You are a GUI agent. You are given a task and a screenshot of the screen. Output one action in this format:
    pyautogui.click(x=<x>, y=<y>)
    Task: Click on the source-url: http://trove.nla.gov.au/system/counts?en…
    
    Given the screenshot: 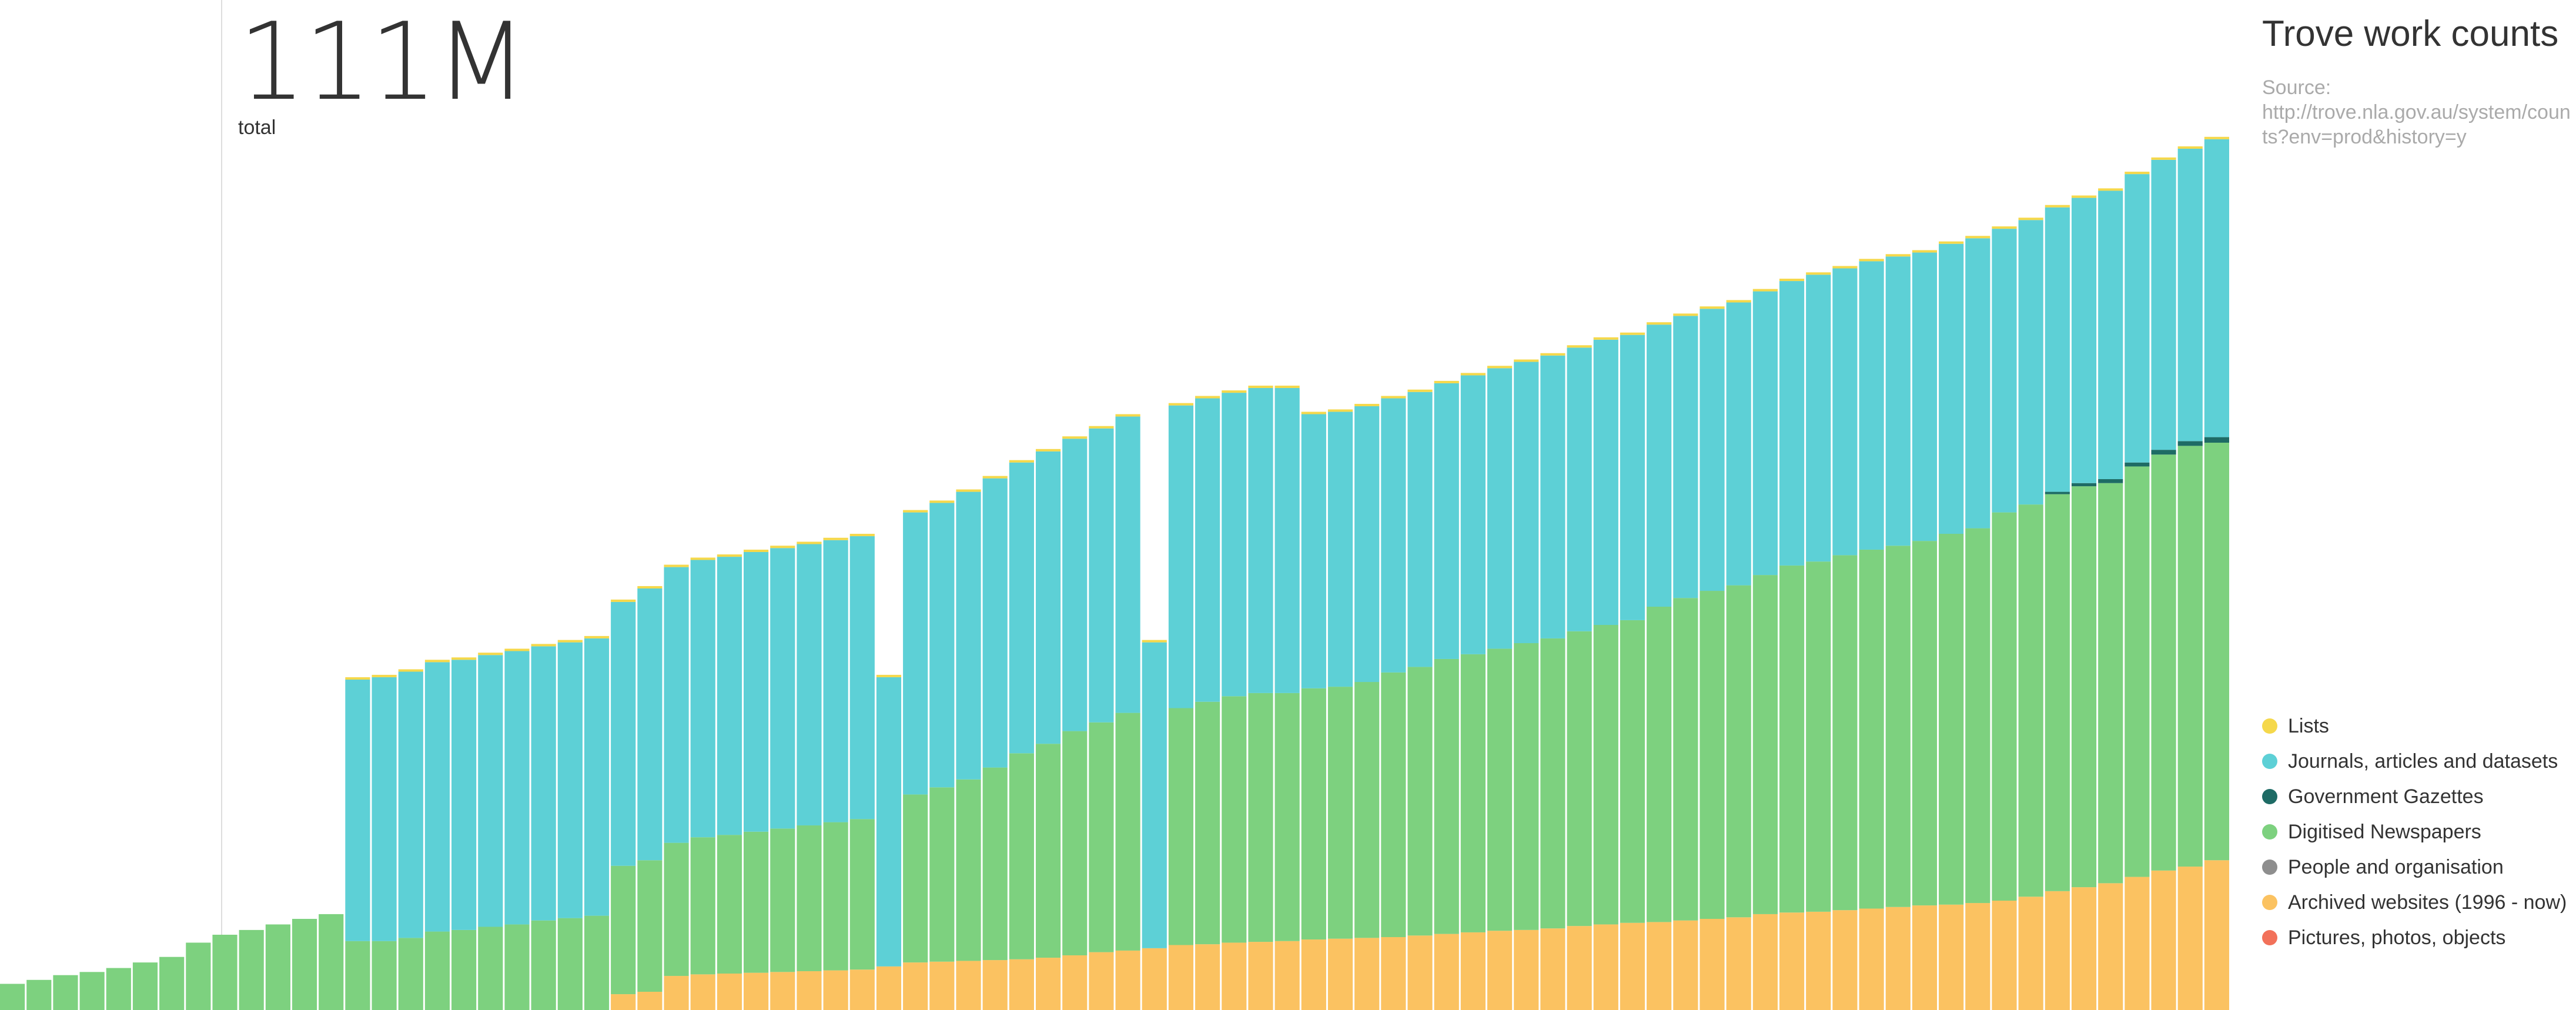 What is the action you would take?
    pyautogui.click(x=2416, y=124)
    